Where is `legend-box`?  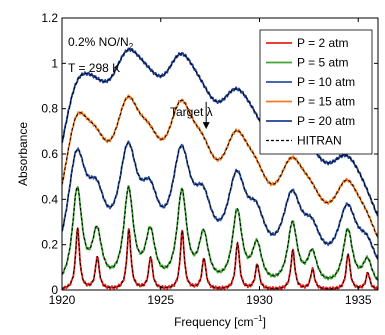
legend-box is located at coordinates (316, 92).